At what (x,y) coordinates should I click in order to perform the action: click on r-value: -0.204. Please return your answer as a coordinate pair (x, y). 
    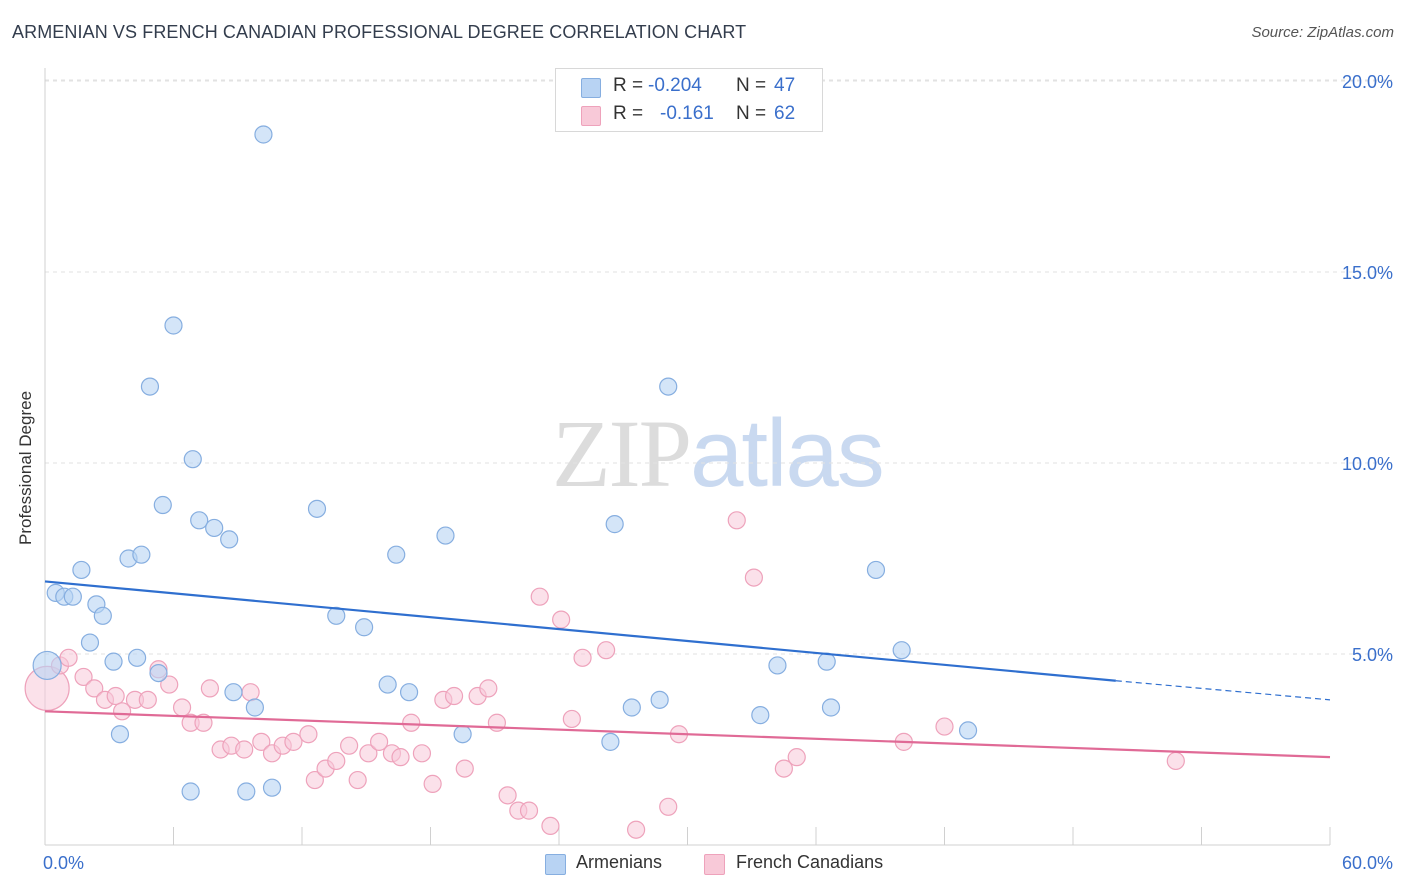
    Looking at the image, I should click on (675, 85).